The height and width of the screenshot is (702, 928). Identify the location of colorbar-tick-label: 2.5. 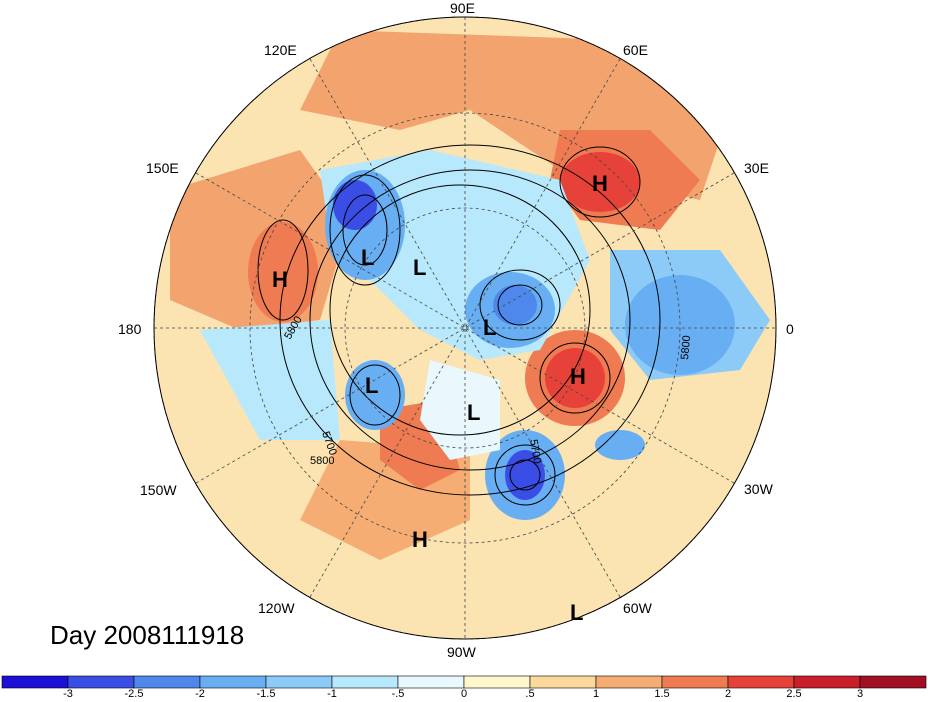
(794, 694).